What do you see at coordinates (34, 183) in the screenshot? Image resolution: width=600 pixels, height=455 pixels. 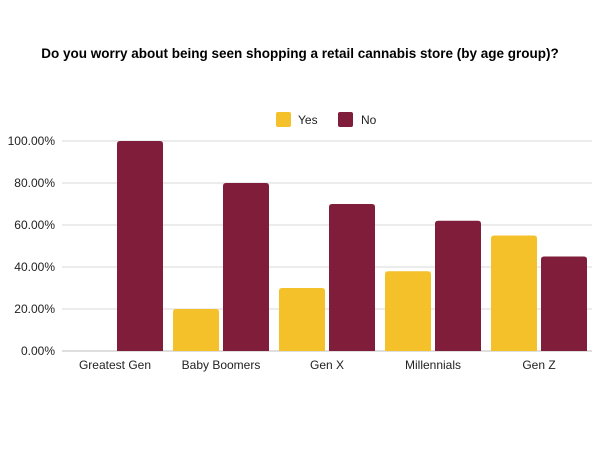 I see `y-tick-label: 80.00%` at bounding box center [34, 183].